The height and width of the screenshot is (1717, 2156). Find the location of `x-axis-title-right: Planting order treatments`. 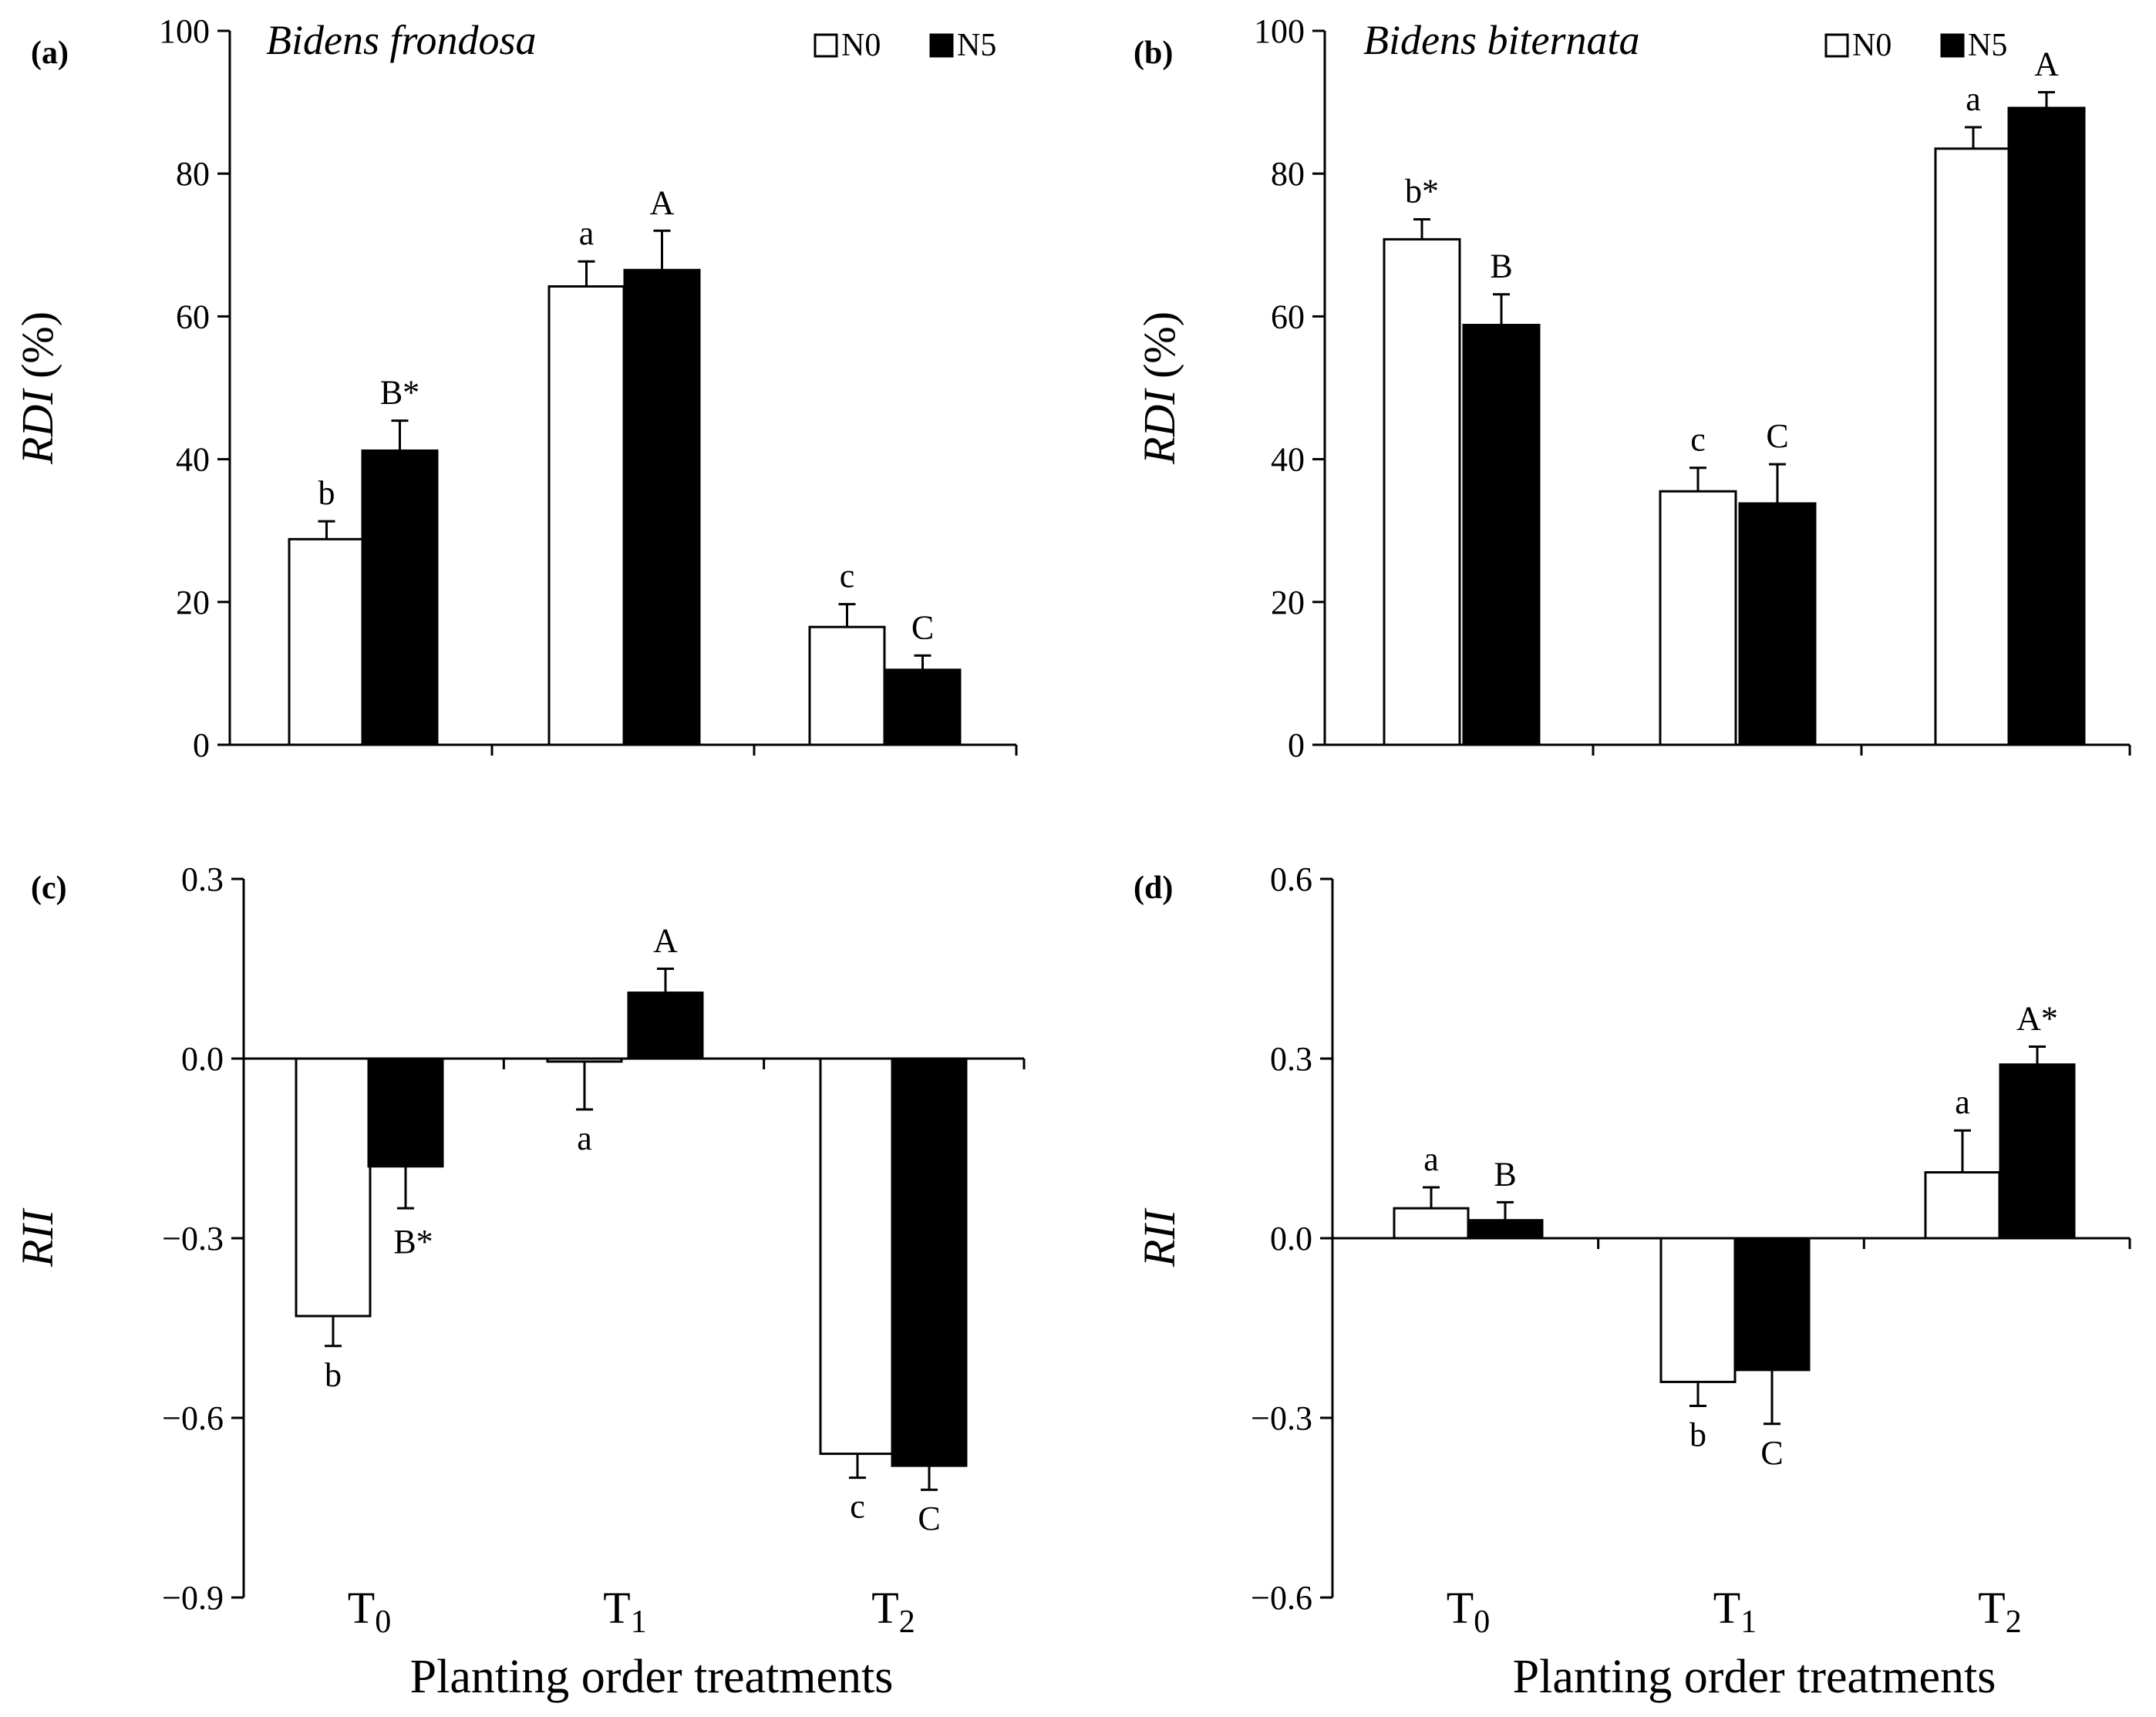

x-axis-title-right: Planting order treatments is located at coordinates (1755, 1677).